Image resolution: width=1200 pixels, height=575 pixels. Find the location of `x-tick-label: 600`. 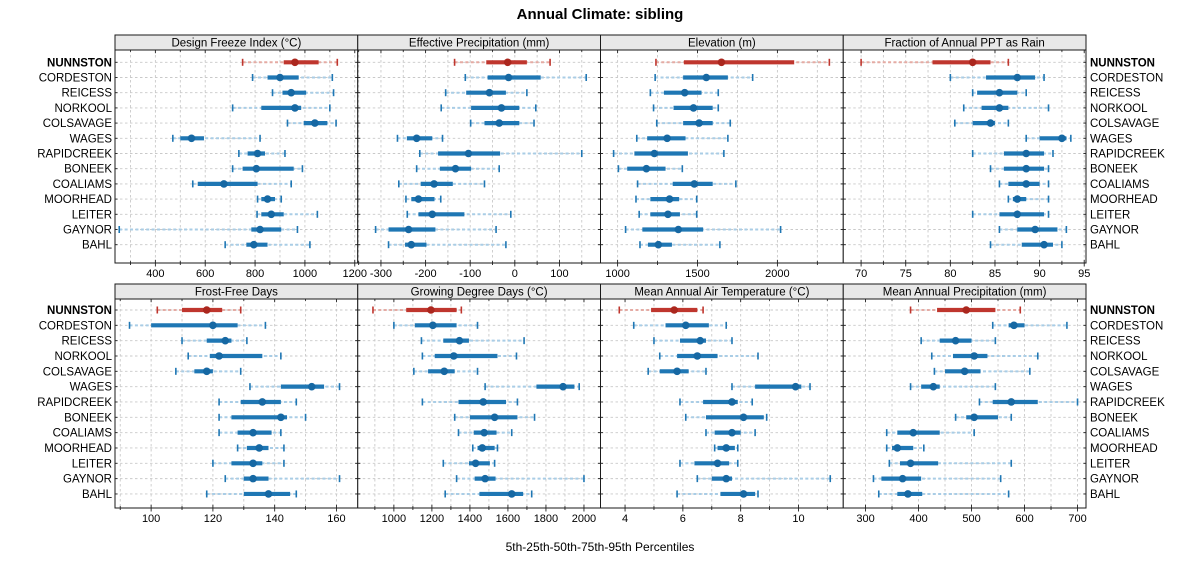

x-tick-label: 600 is located at coordinates (205, 274).